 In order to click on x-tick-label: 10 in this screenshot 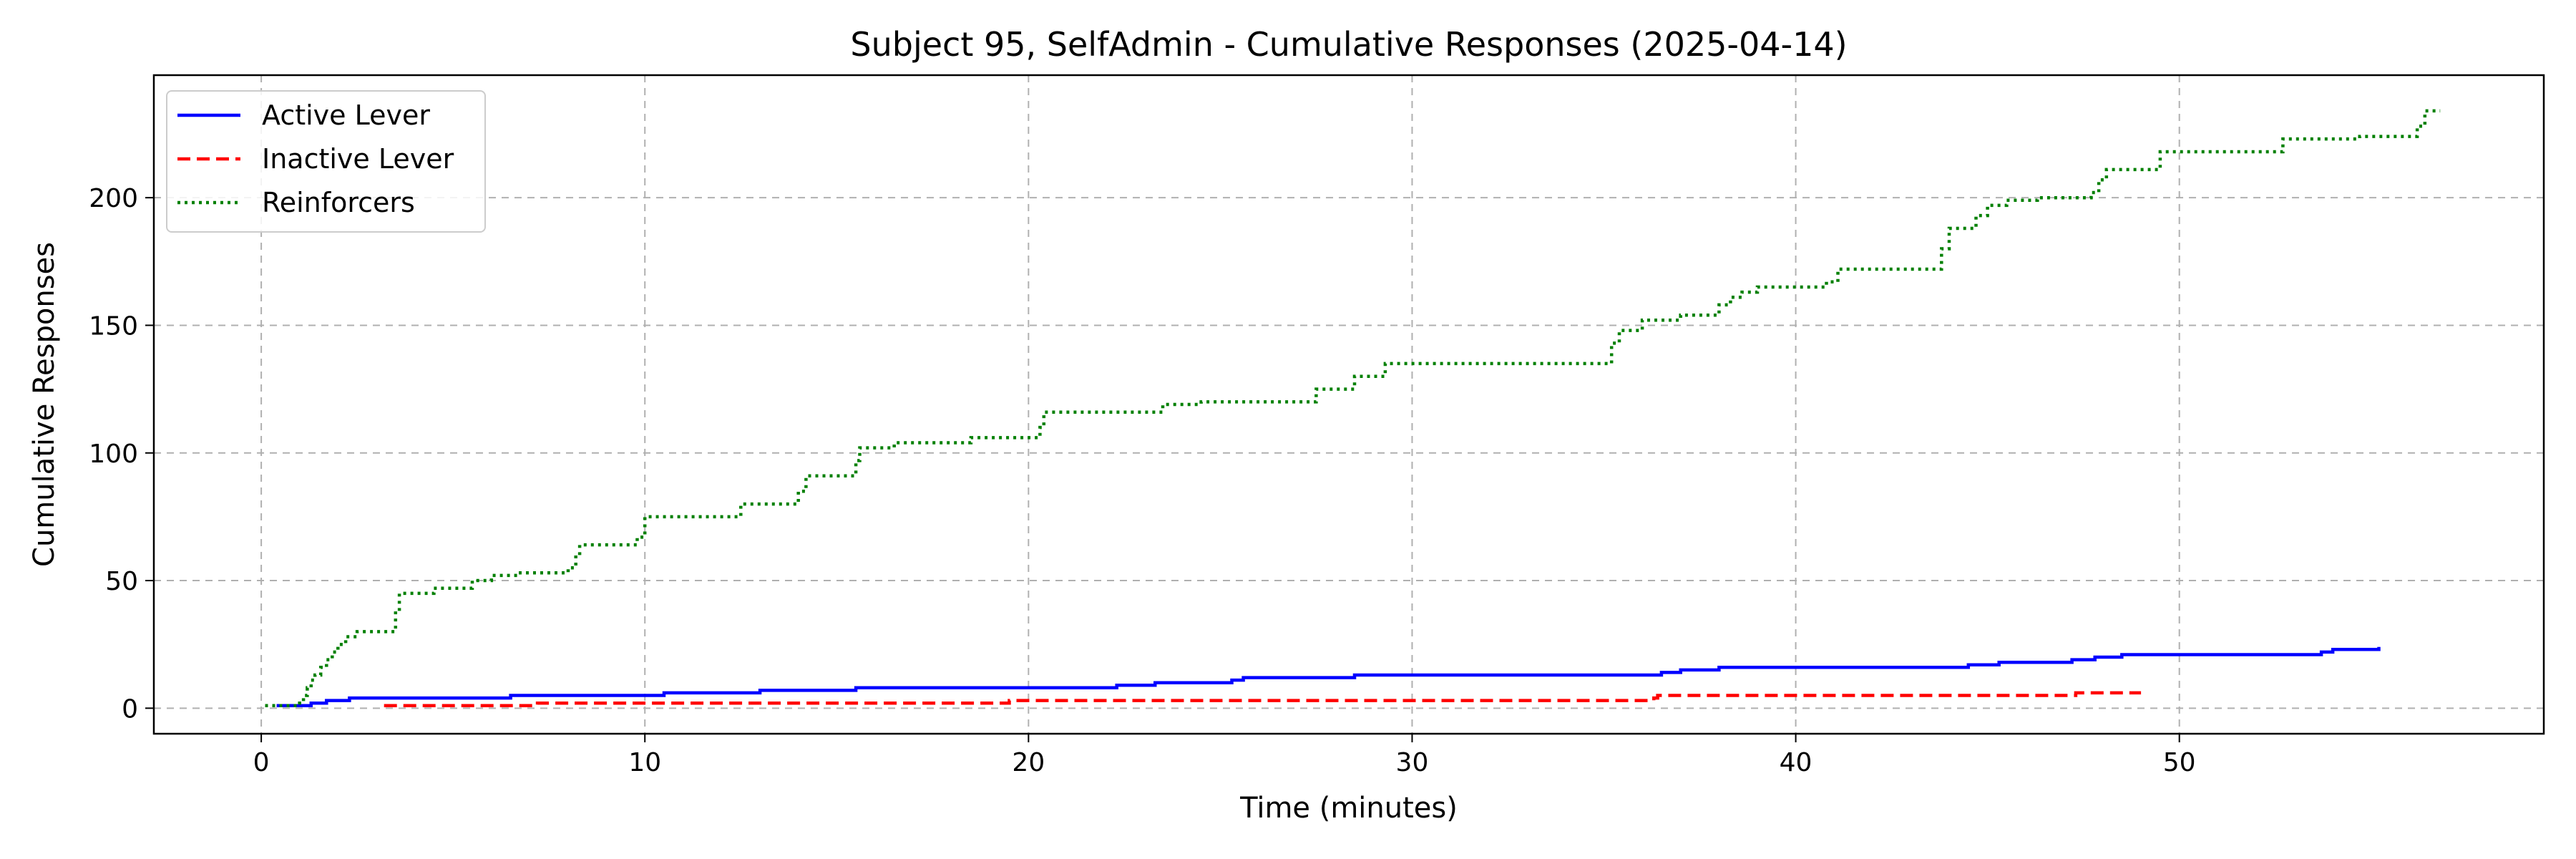, I will do `click(644, 762)`.